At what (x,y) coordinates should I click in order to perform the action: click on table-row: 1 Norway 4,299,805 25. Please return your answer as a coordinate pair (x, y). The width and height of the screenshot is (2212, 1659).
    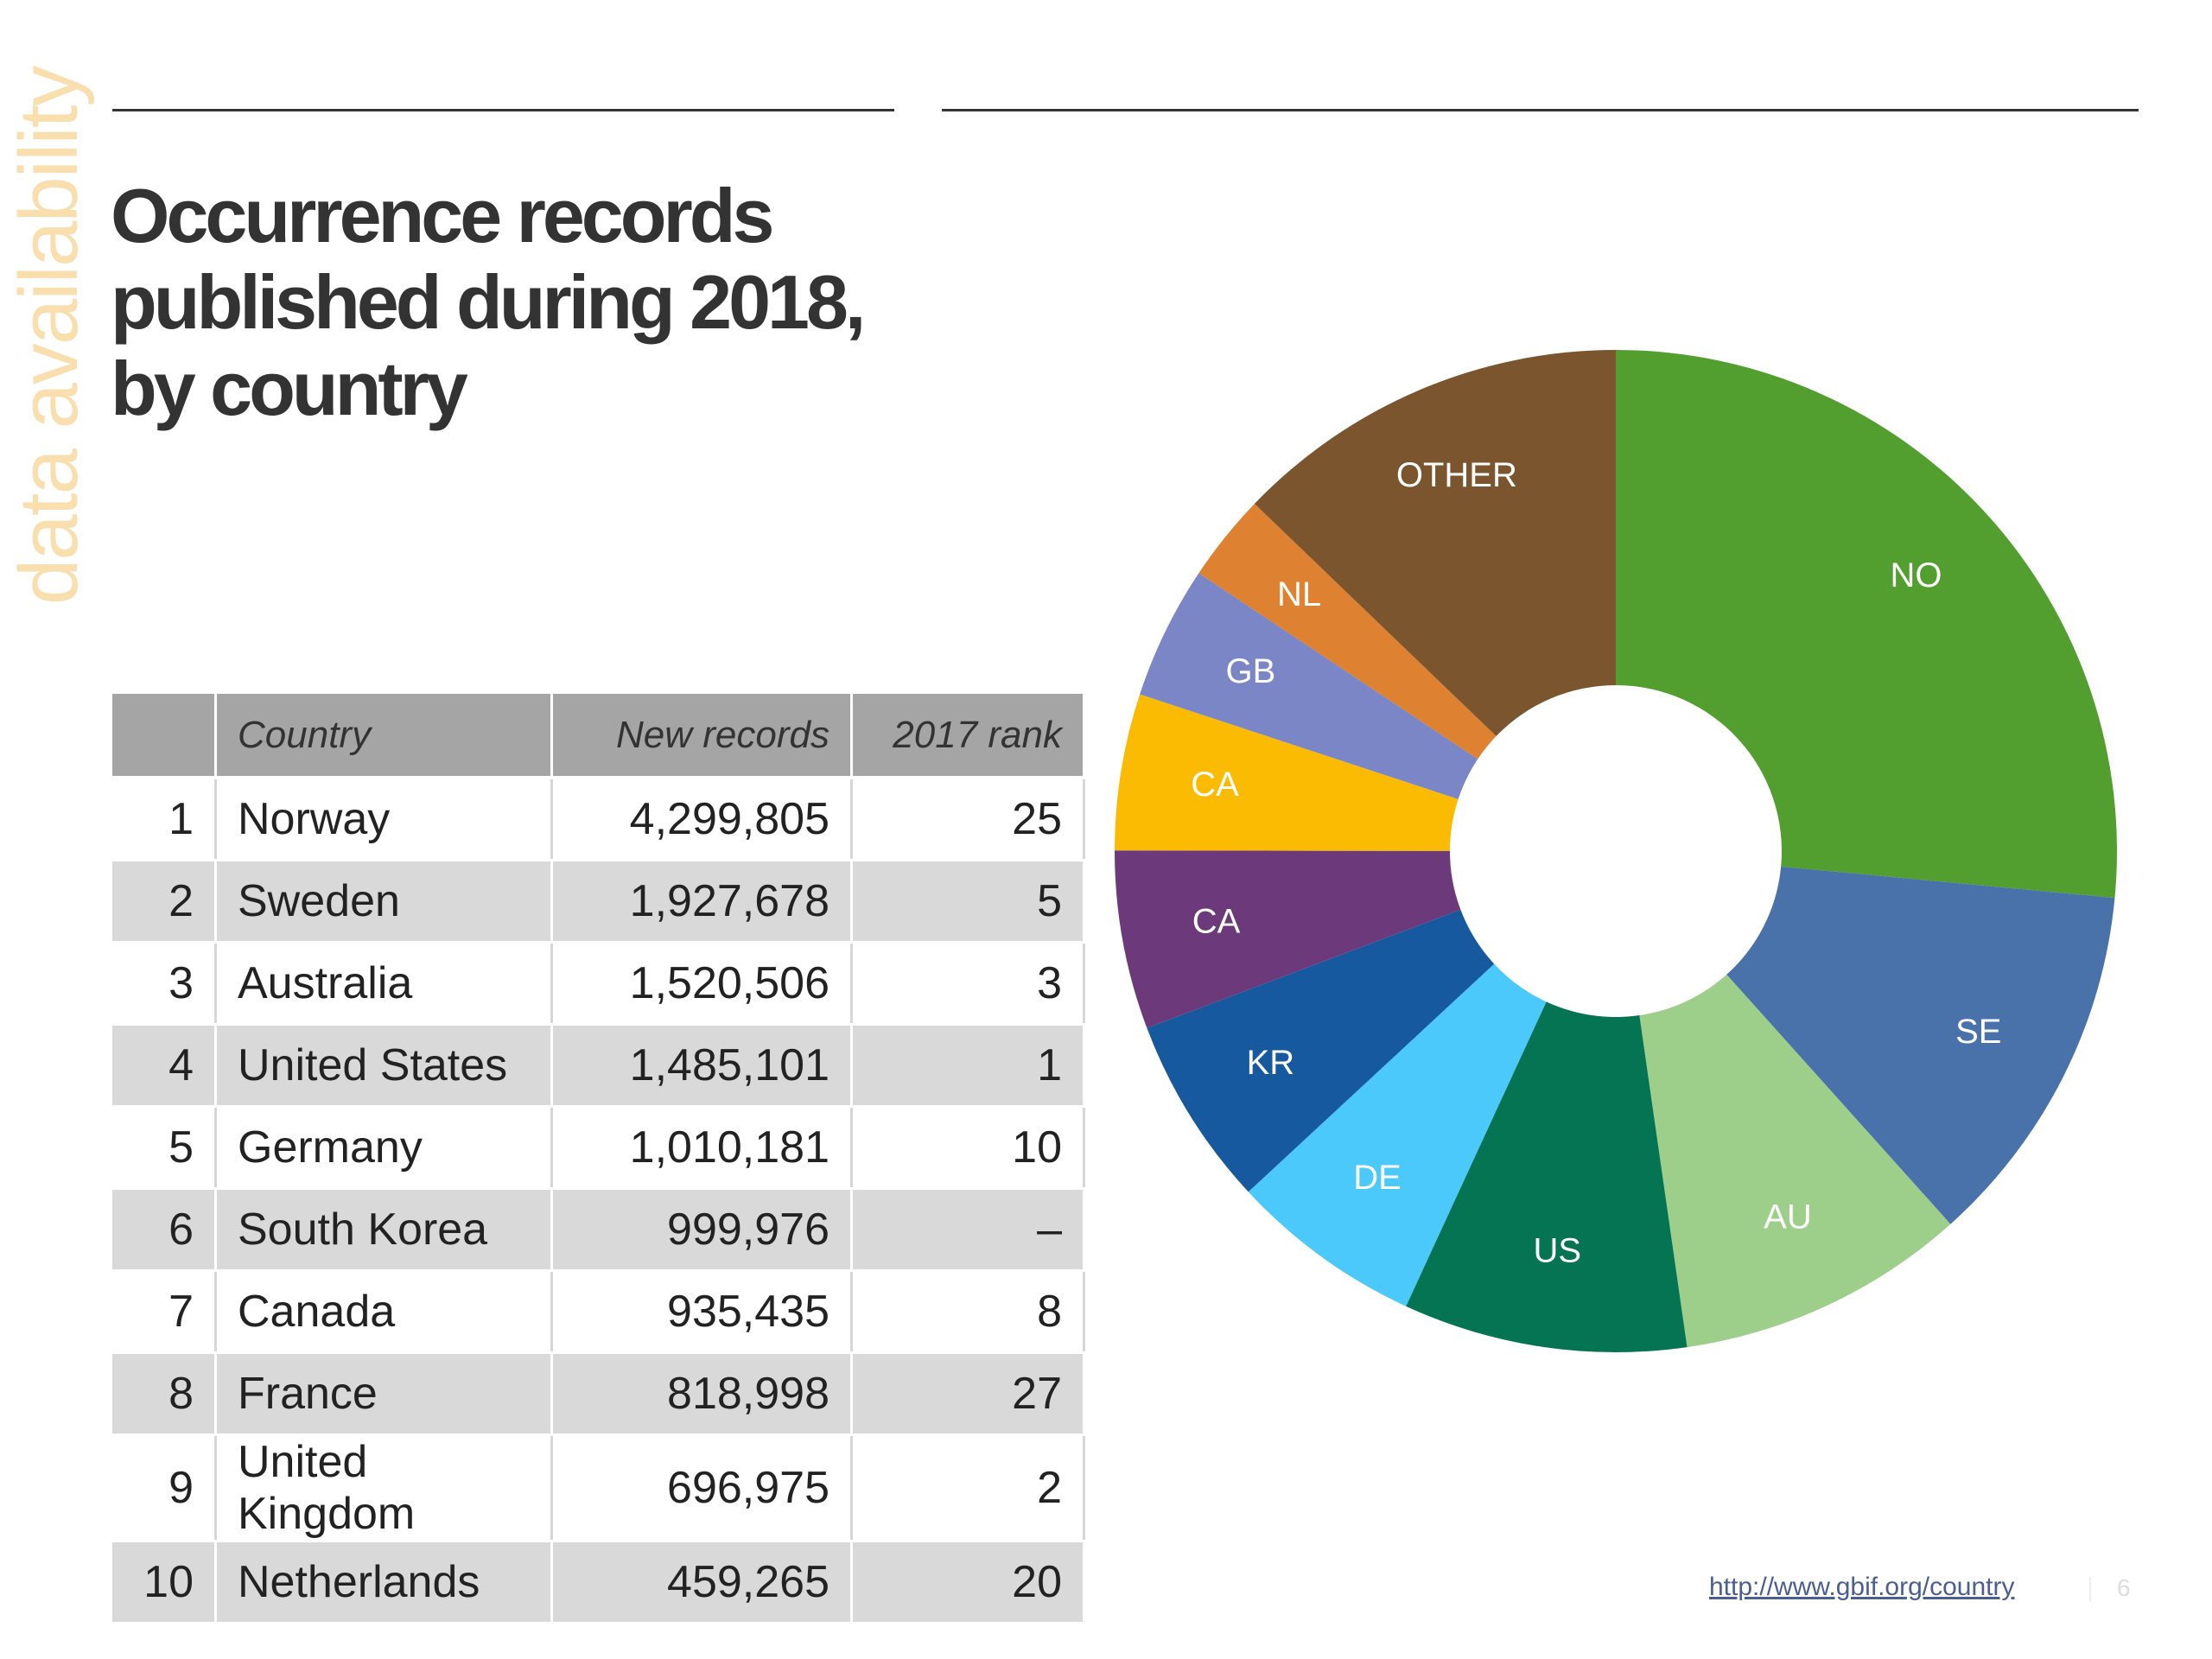
    Looking at the image, I should click on (598, 819).